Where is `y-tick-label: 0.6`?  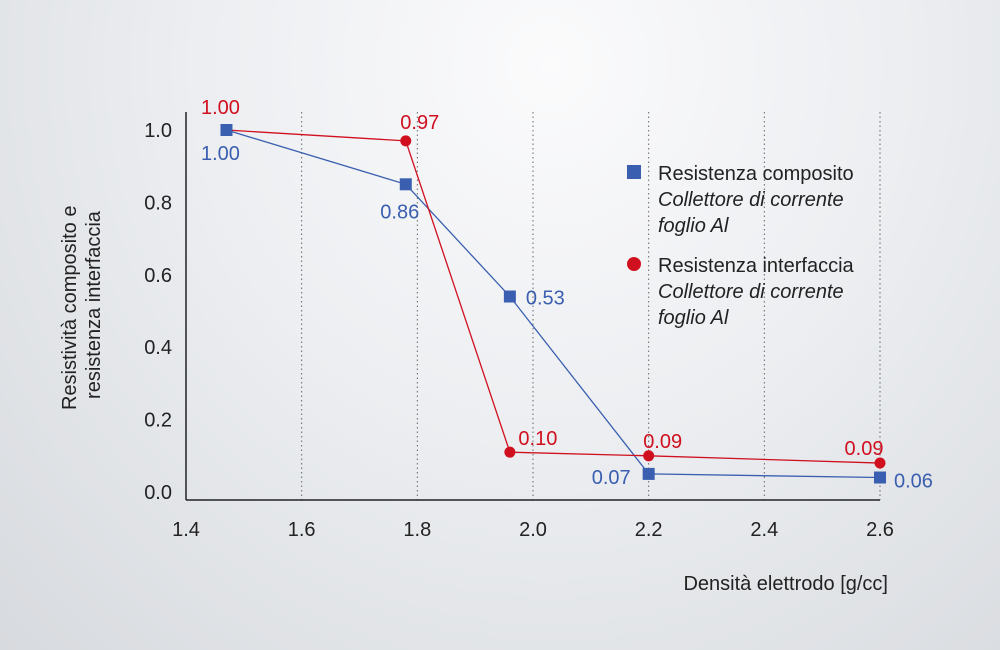
y-tick-label: 0.6 is located at coordinates (158, 276).